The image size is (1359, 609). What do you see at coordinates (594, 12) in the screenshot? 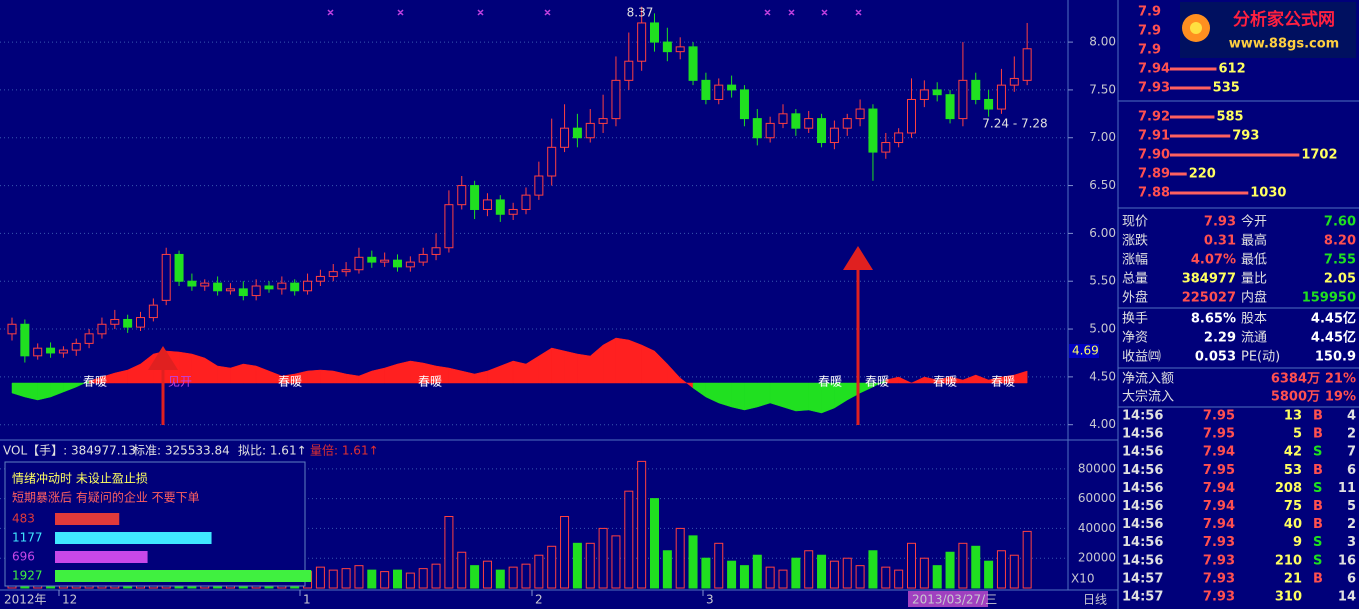
I see `top-markers` at bounding box center [594, 12].